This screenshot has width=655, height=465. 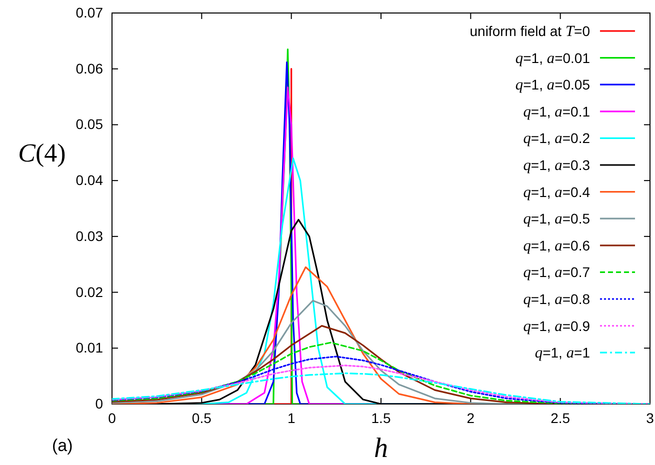 I want to click on x-tick-label: 0, so click(x=112, y=418).